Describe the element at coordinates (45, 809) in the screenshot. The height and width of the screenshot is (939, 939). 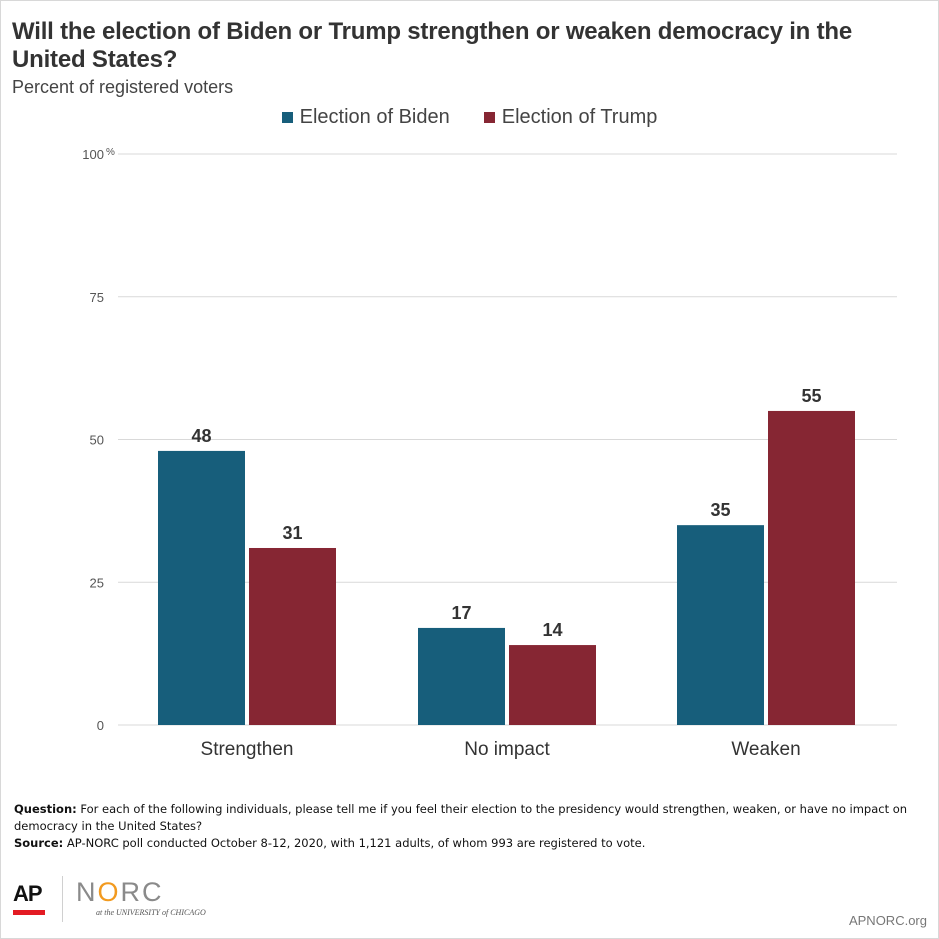
I see `question-label: Question:` at that location.